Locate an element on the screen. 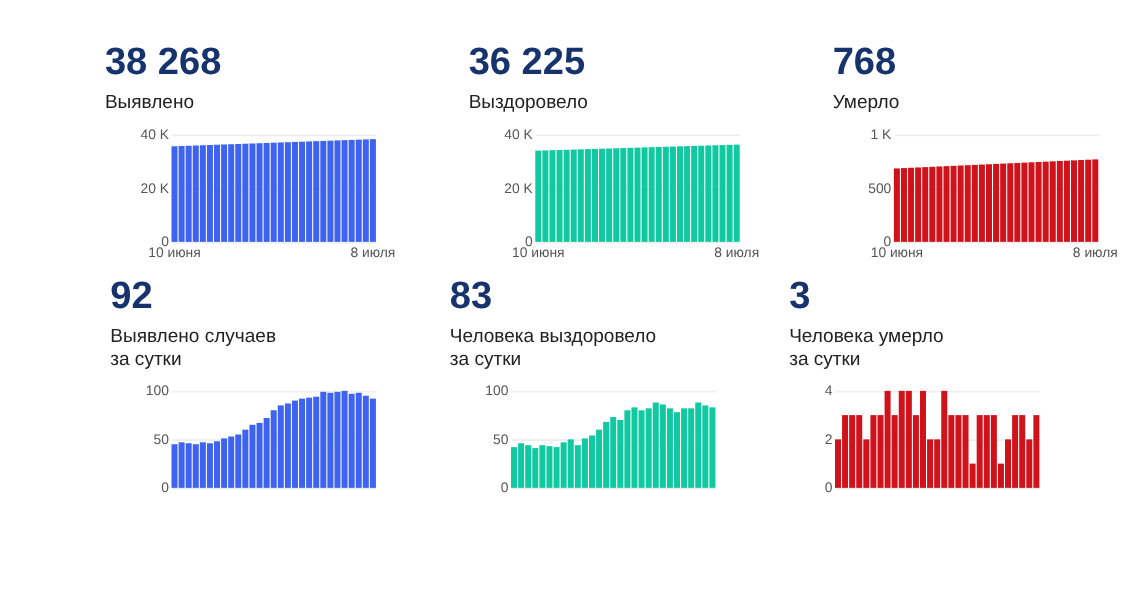 This screenshot has height=608, width=1126. text: Человека выздоровело is located at coordinates (553, 337).